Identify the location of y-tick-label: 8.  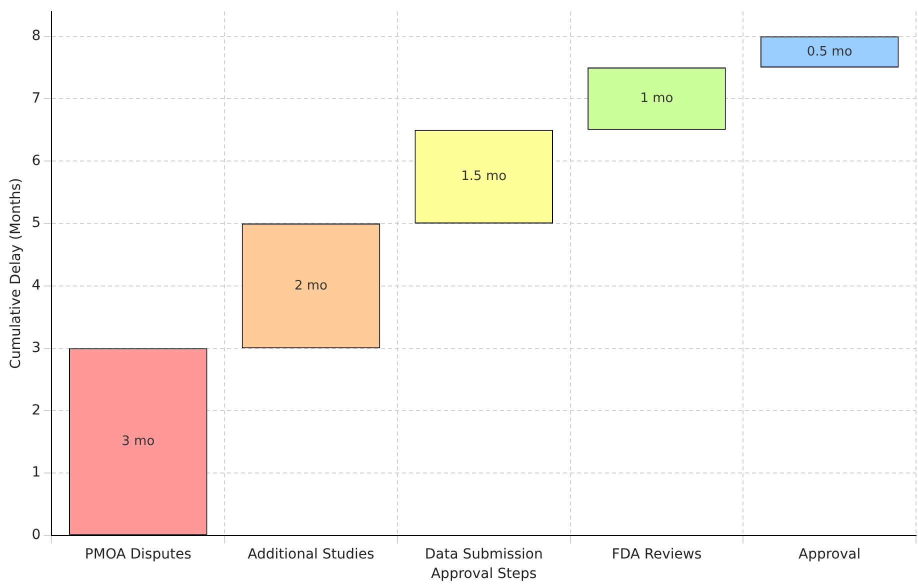
(36, 36).